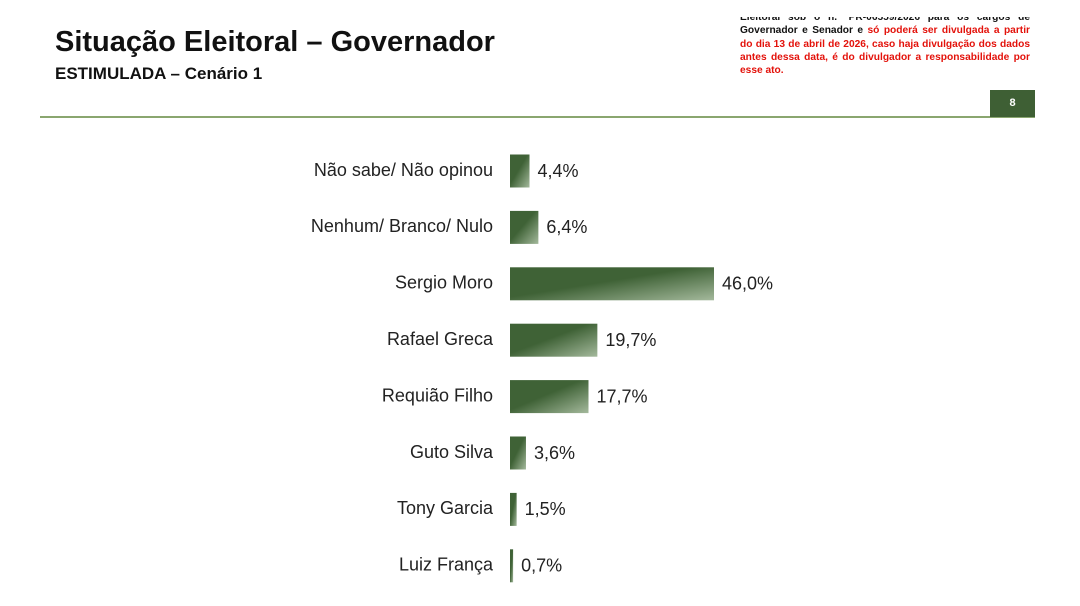 The height and width of the screenshot is (606, 1080). I want to click on category-label: Não sabe/ Não opinou, so click(403, 170).